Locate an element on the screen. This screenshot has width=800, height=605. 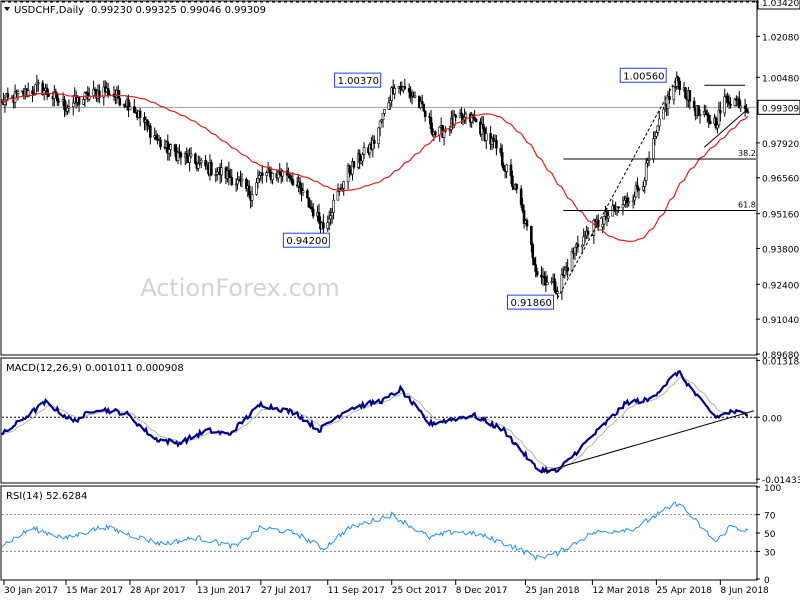
rsi-line is located at coordinates (375, 531).